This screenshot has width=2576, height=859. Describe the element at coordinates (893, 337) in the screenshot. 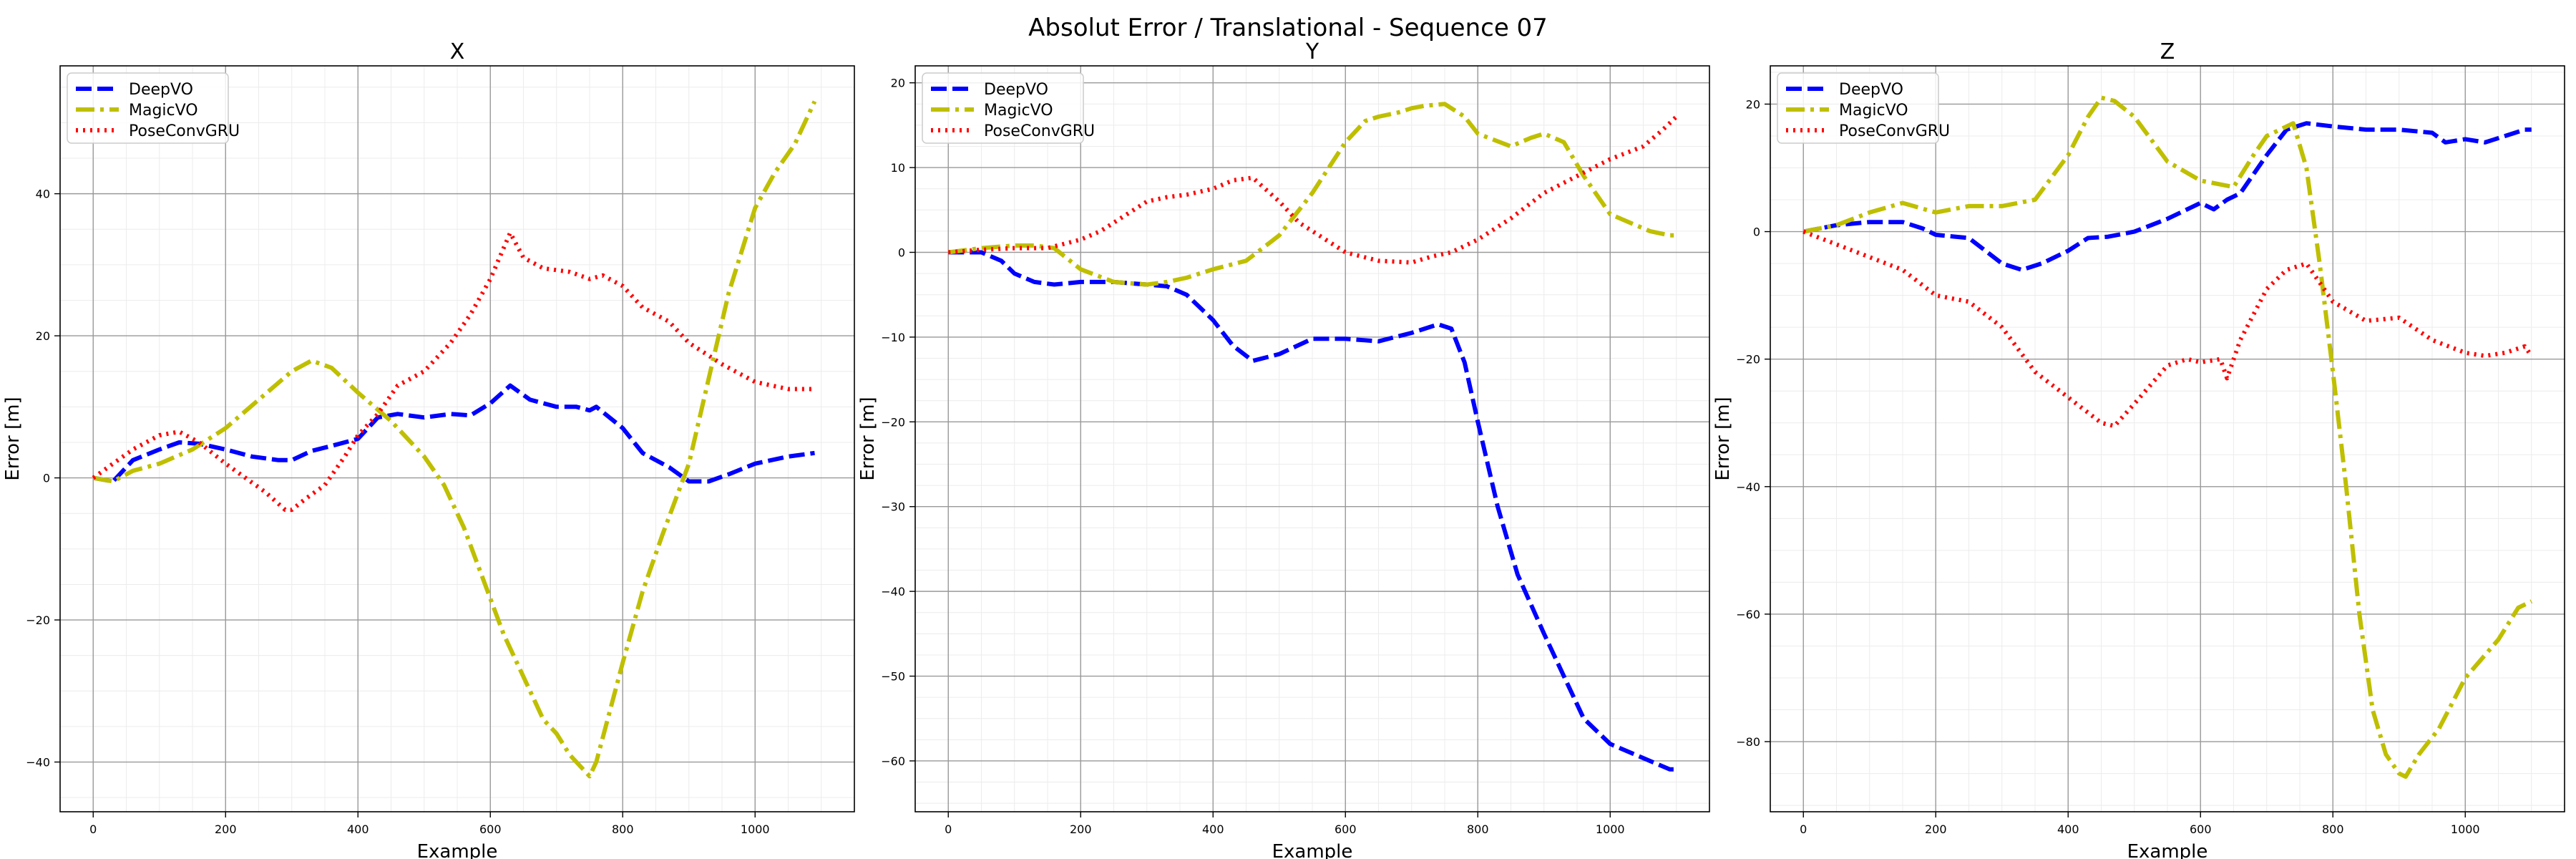

I see `y-tick-label: −10` at that location.